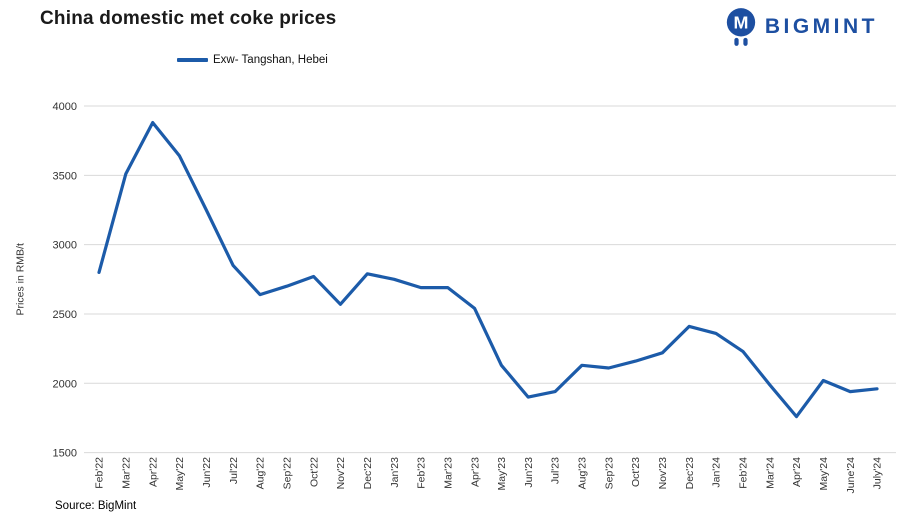 Image resolution: width=908 pixels, height=528 pixels. What do you see at coordinates (234, 470) in the screenshot?
I see `x-tick-label: Jul'22` at bounding box center [234, 470].